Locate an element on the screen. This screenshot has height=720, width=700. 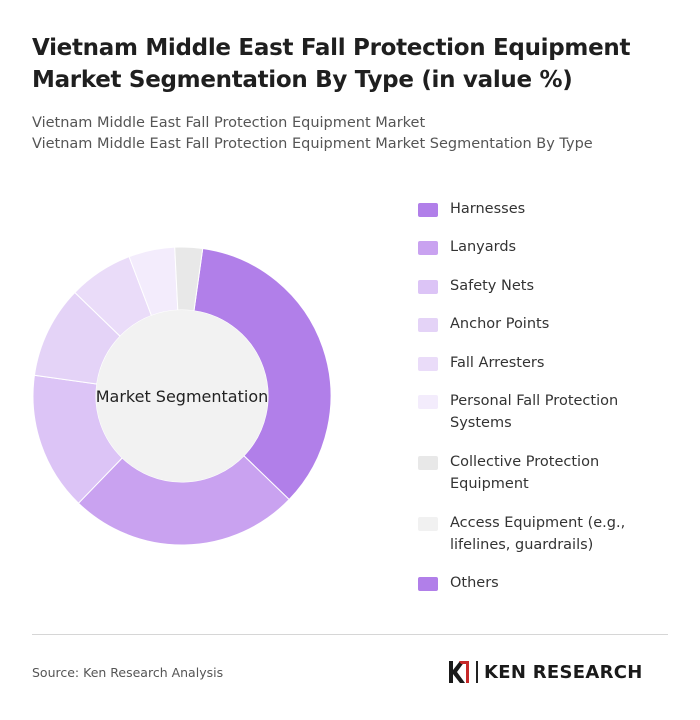
ken-logo-mark-icon is located at coordinates (459, 672).